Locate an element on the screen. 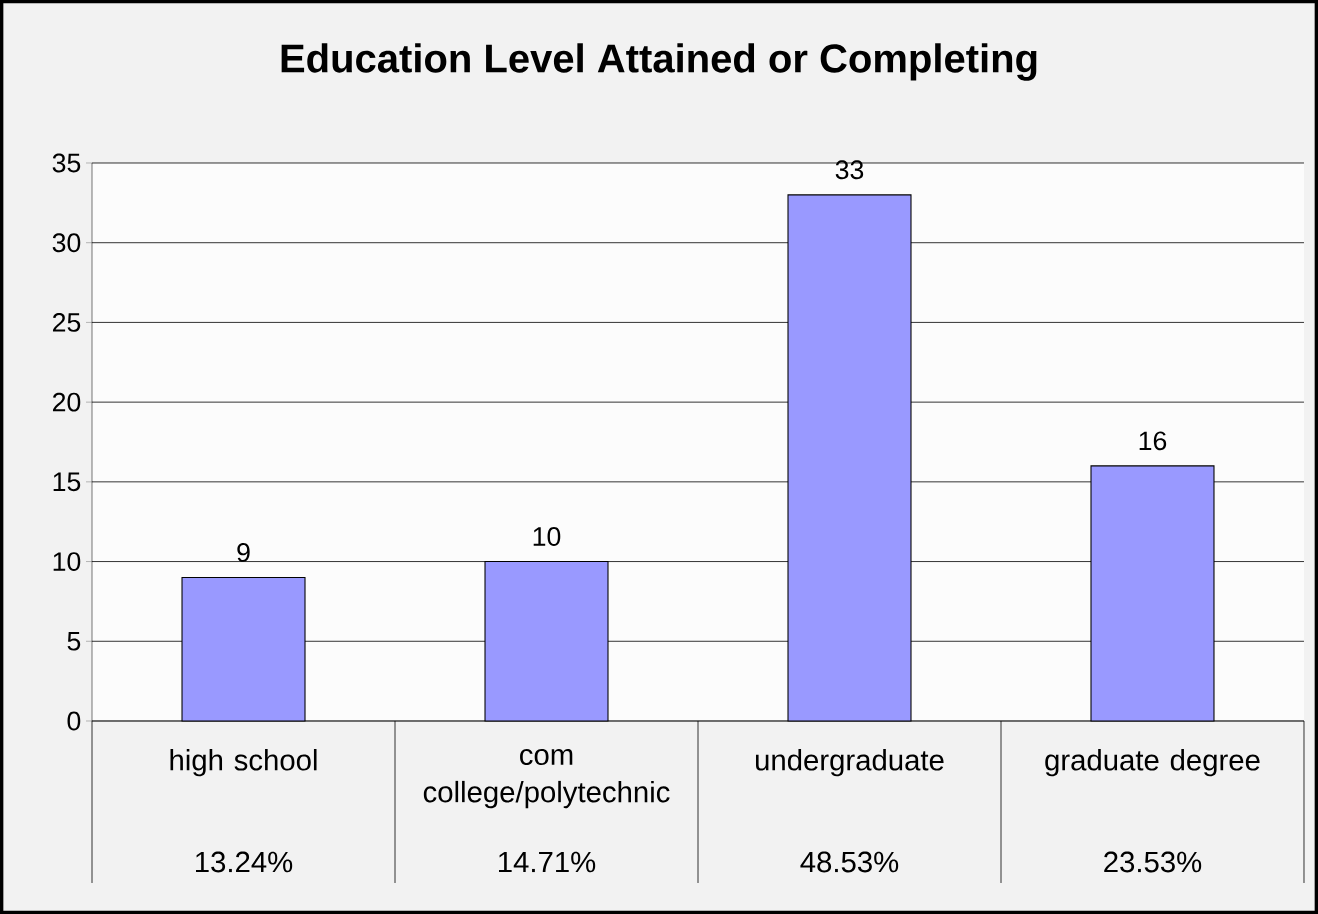 The height and width of the screenshot is (914, 1318). chart-title: Education Level Attained or Completing is located at coordinates (659, 62).